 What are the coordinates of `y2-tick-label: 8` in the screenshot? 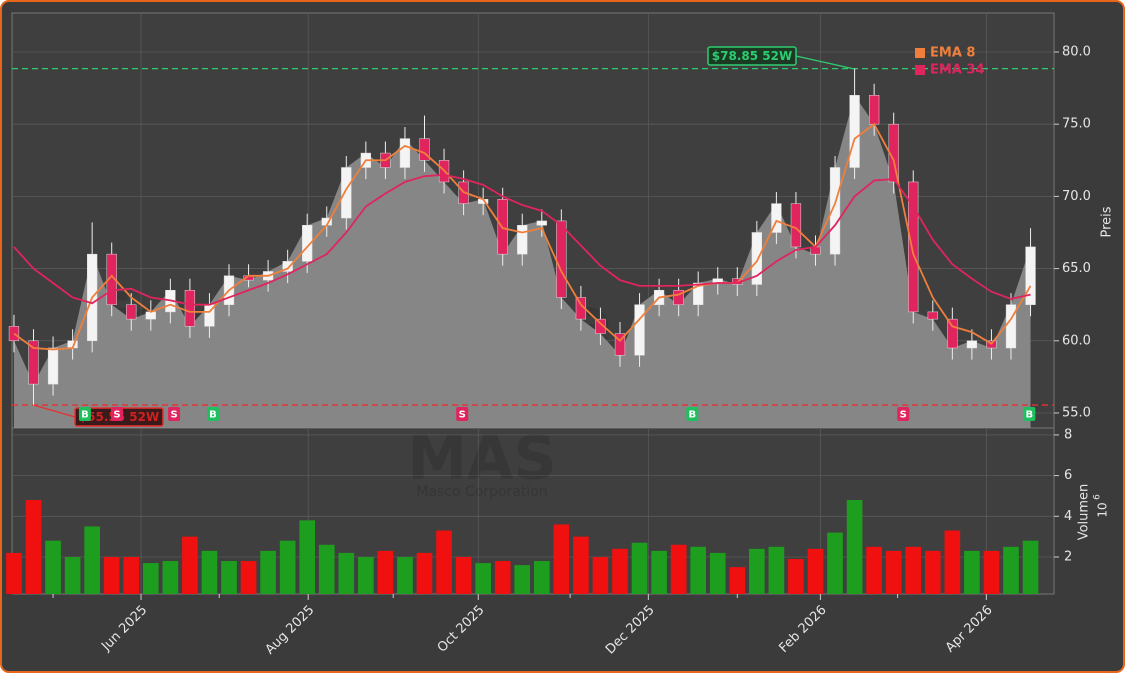 It's located at (1068, 434).